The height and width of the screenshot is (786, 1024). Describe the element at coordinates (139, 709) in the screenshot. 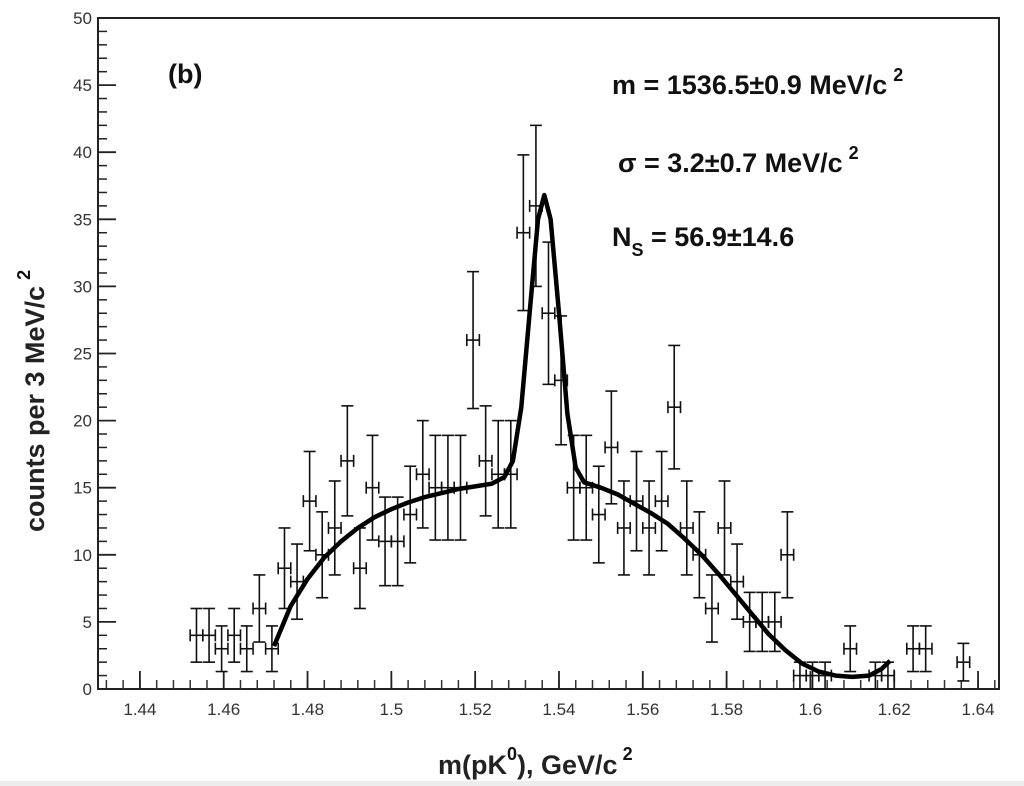

I see `x-tick-label: 1.44` at that location.